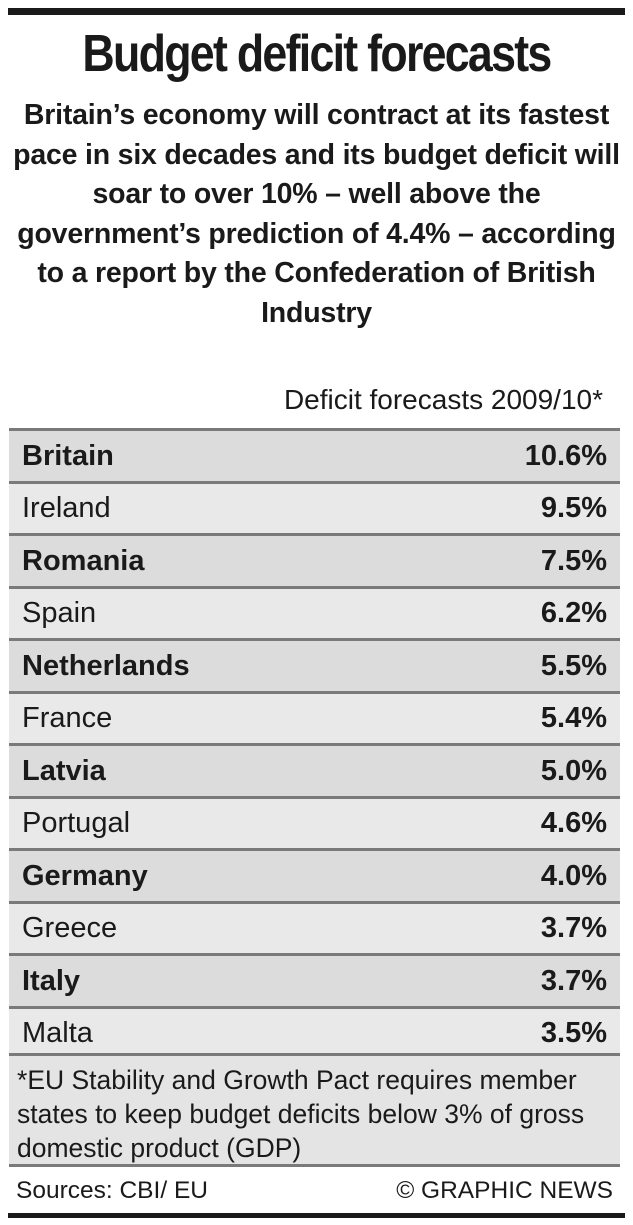 This screenshot has width=633, height=1225. Describe the element at coordinates (316, 11) in the screenshot. I see `top-rule` at that location.